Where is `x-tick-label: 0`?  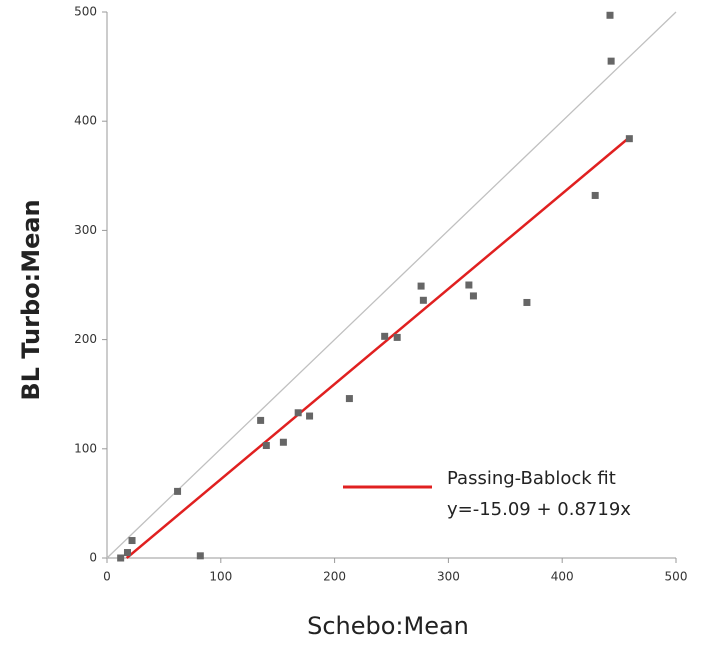
x-tick-label: 0 is located at coordinates (107, 577).